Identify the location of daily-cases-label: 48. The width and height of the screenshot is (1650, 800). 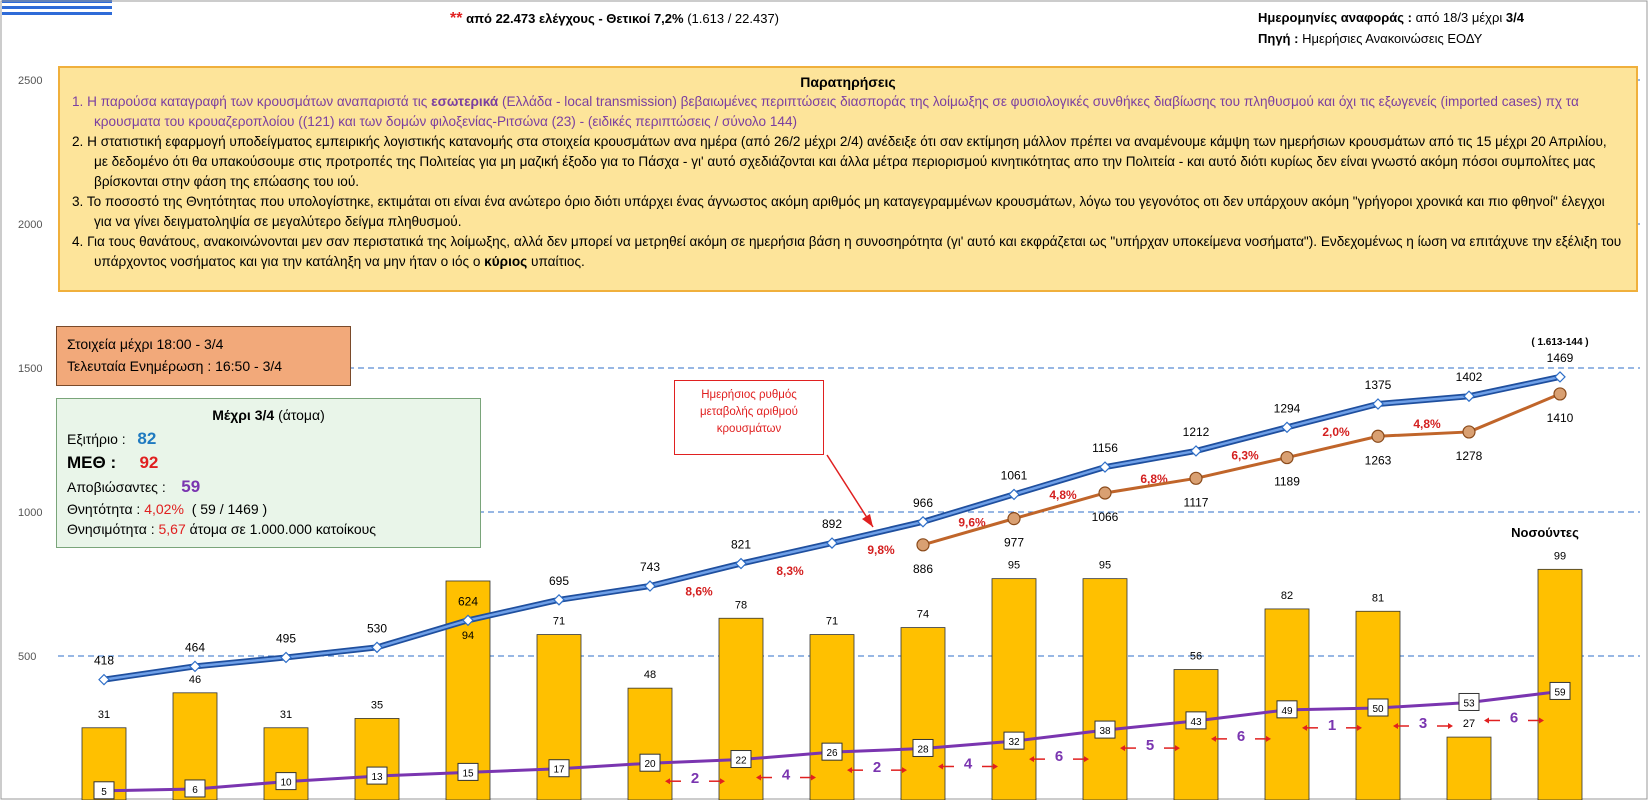
(650, 675).